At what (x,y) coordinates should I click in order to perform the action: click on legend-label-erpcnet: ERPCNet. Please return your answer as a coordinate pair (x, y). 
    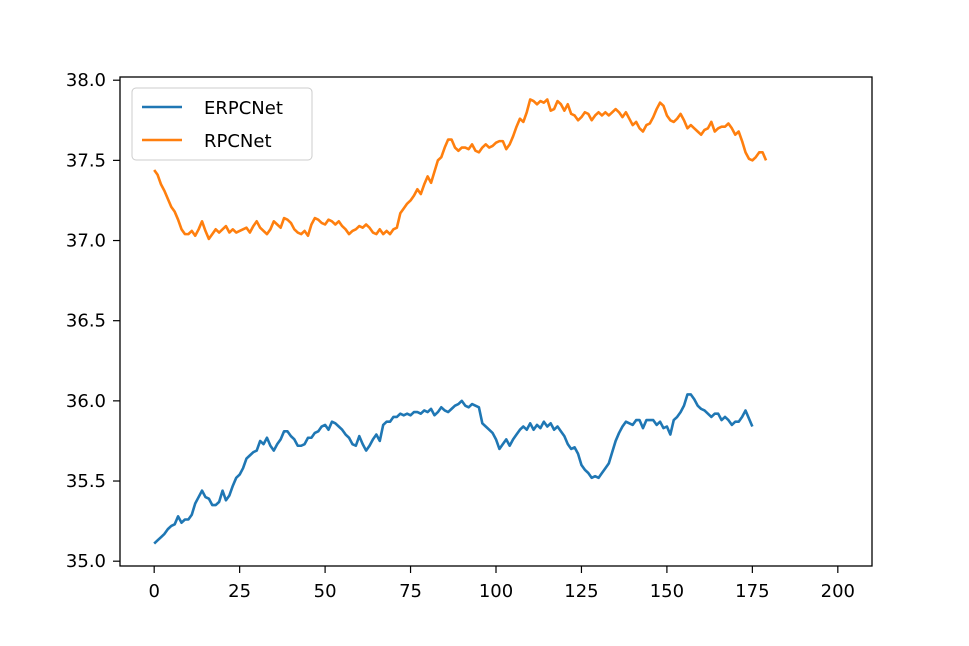
    Looking at the image, I should click on (243, 108).